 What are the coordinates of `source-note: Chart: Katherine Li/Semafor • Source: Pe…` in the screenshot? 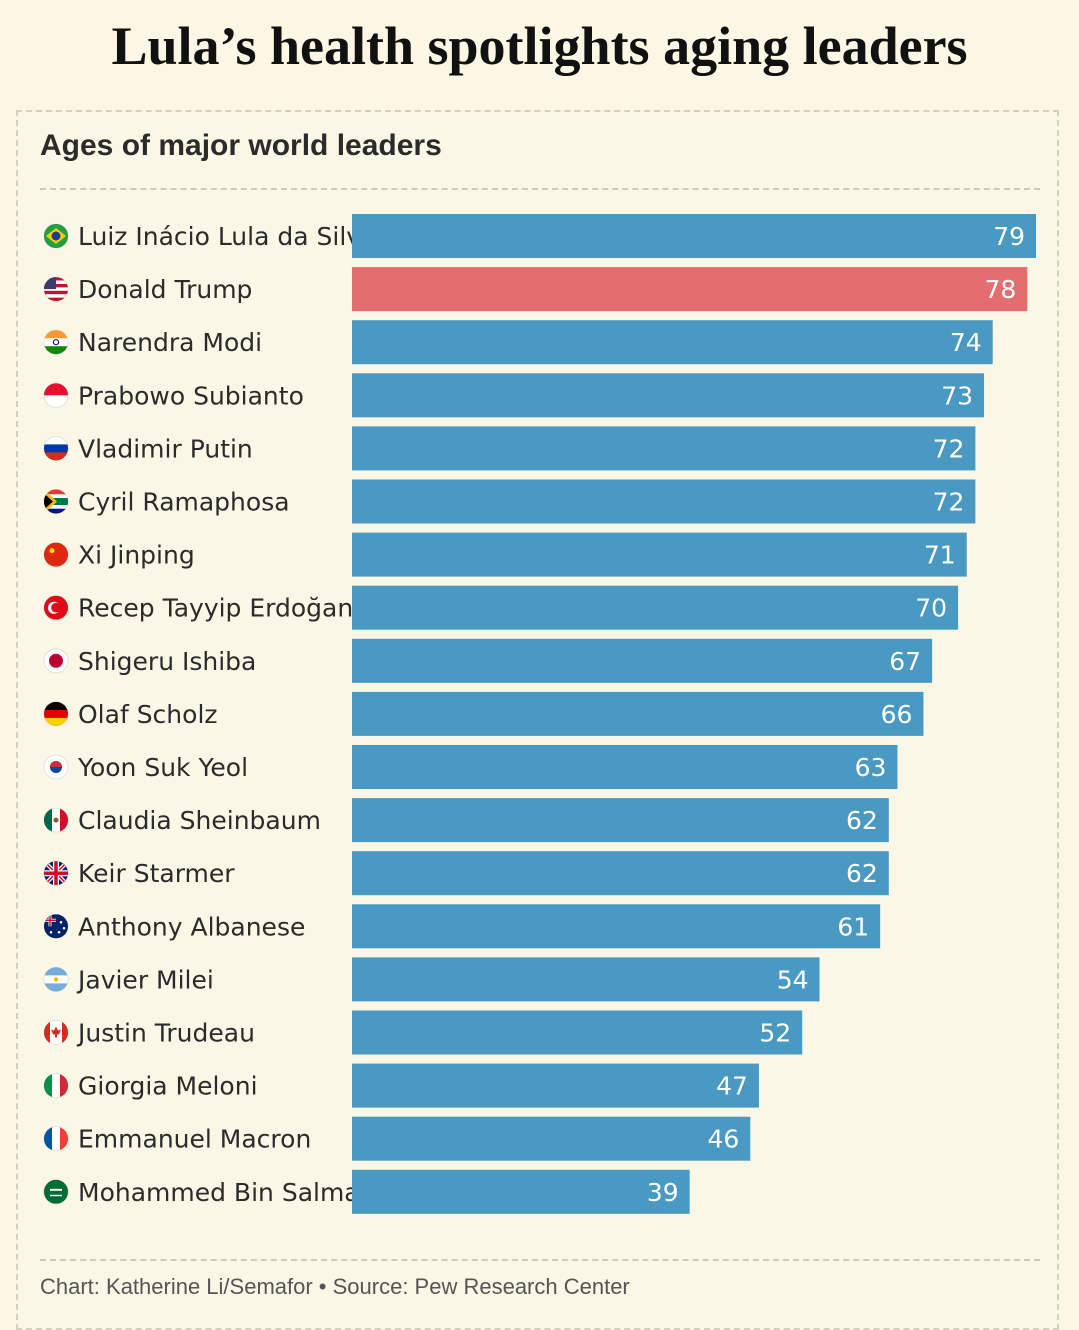 It's located at (335, 1286).